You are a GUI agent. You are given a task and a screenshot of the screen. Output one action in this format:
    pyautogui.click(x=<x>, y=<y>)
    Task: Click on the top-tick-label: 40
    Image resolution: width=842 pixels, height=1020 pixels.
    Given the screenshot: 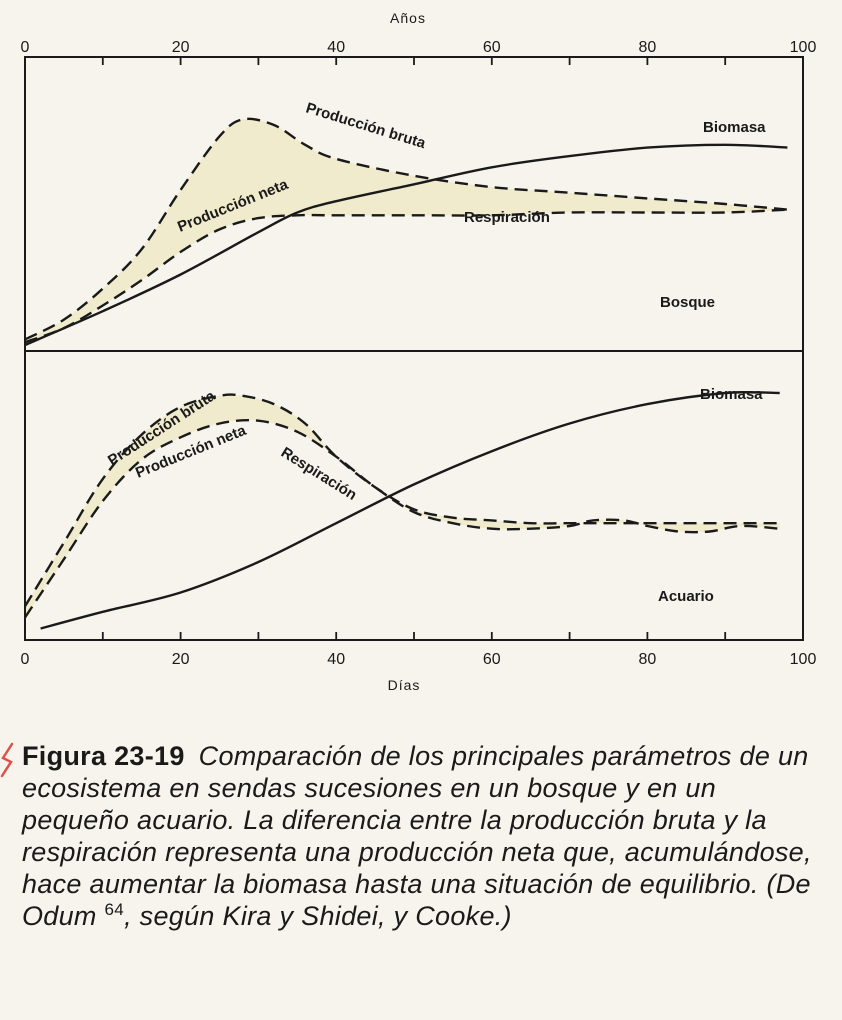 What is the action you would take?
    pyautogui.click(x=336, y=47)
    